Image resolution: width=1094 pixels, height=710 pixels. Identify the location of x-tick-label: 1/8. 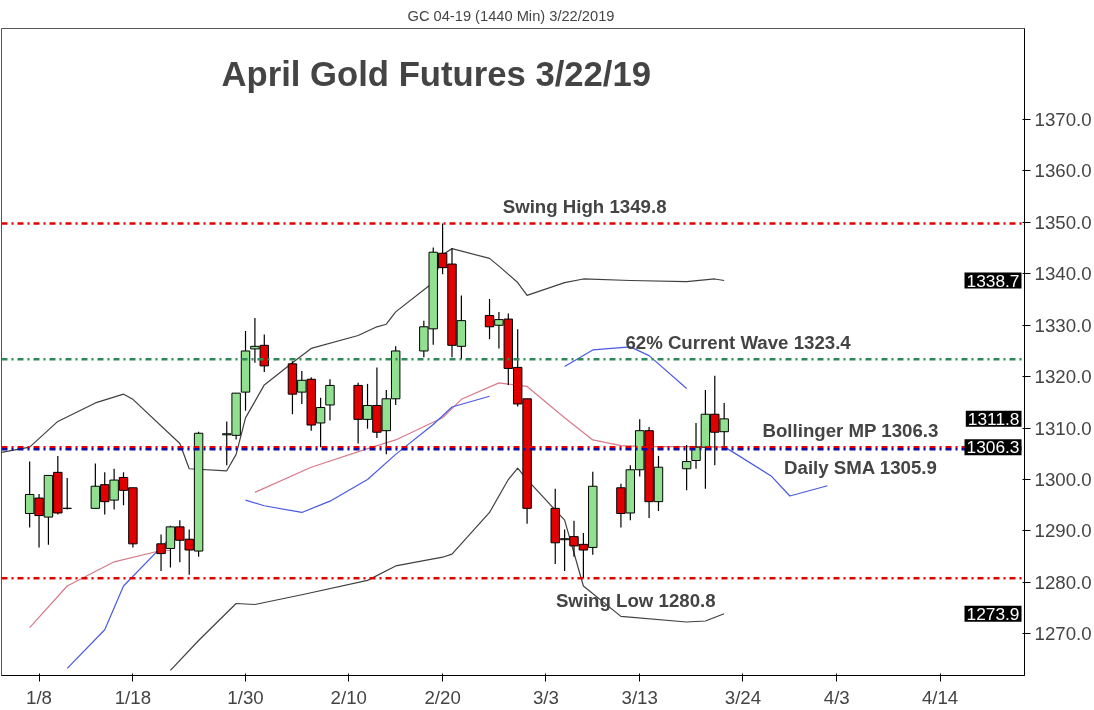
(39, 697).